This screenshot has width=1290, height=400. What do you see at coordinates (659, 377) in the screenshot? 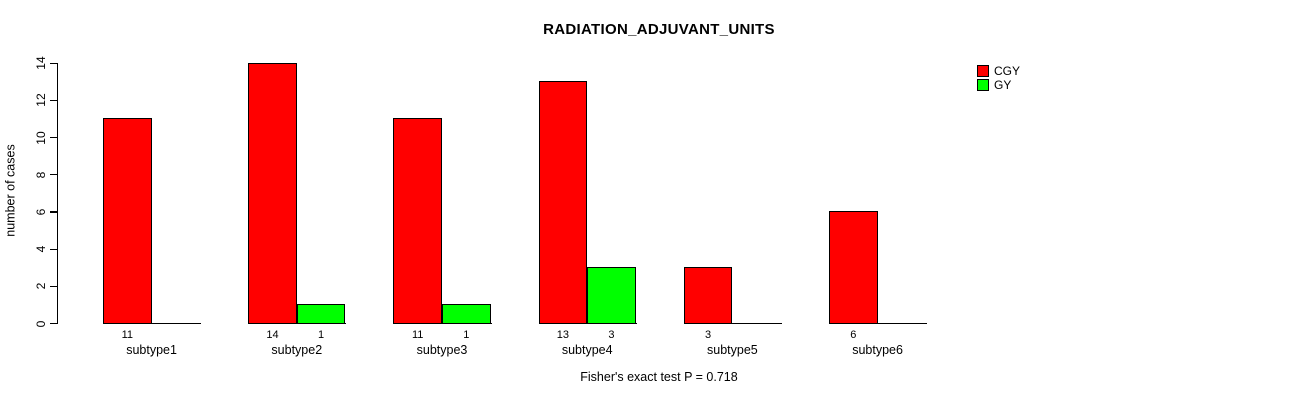
I see `annotation-text: Fisher's exact test P = 0.718` at bounding box center [659, 377].